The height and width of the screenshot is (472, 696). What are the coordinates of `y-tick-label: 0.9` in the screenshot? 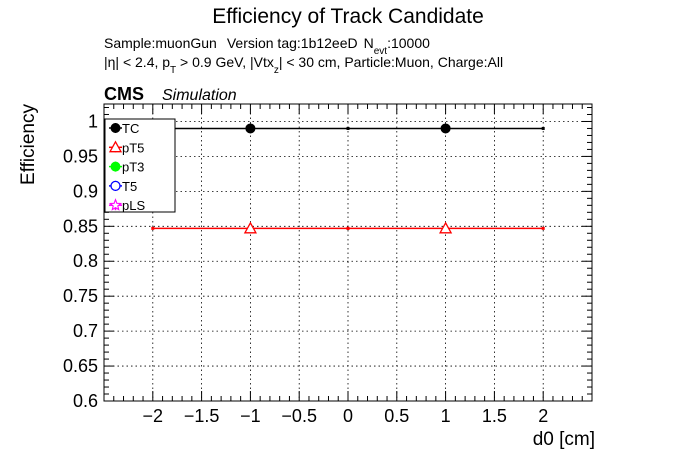 It's located at (85, 191).